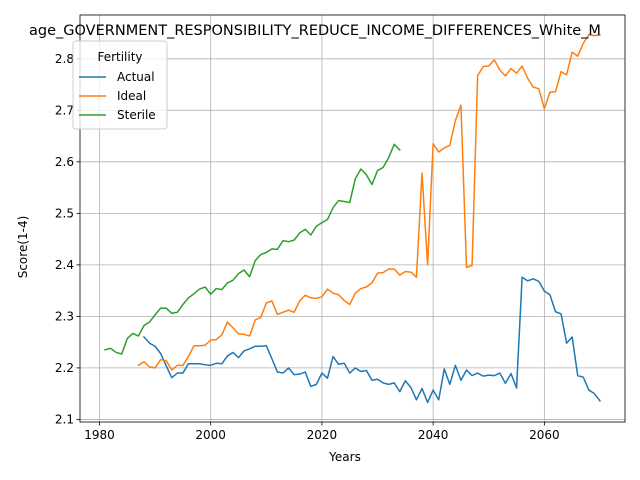  What do you see at coordinates (64, 213) in the screenshot?
I see `y-tick-label: 2.5` at bounding box center [64, 213].